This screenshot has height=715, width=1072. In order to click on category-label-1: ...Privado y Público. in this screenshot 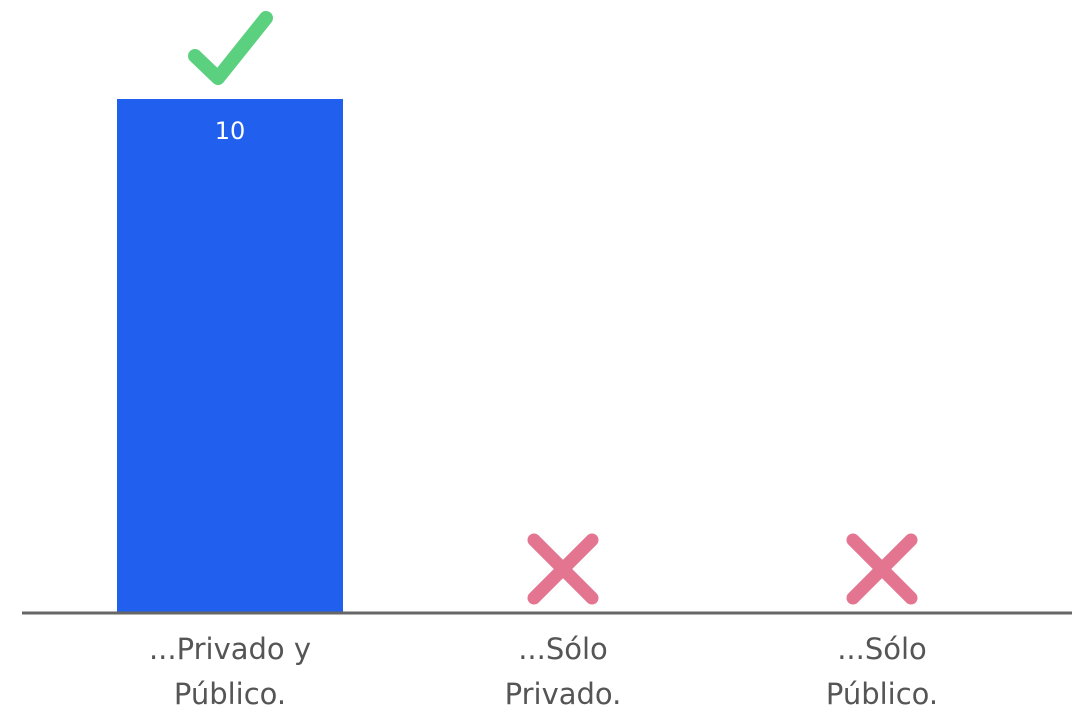, I will do `click(230, 671)`.